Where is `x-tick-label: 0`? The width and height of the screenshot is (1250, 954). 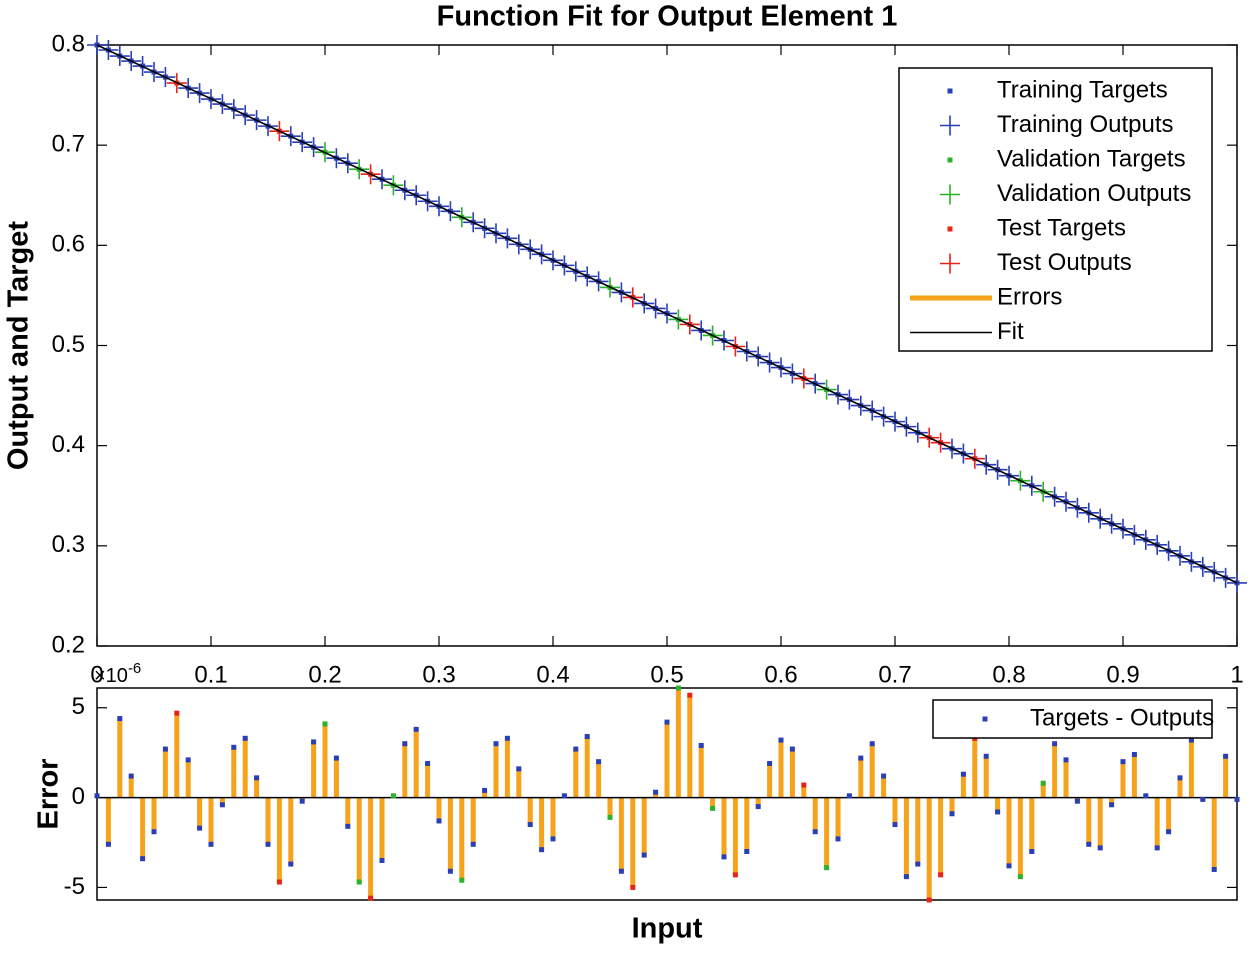
x-tick-label: 0 is located at coordinates (96, 674).